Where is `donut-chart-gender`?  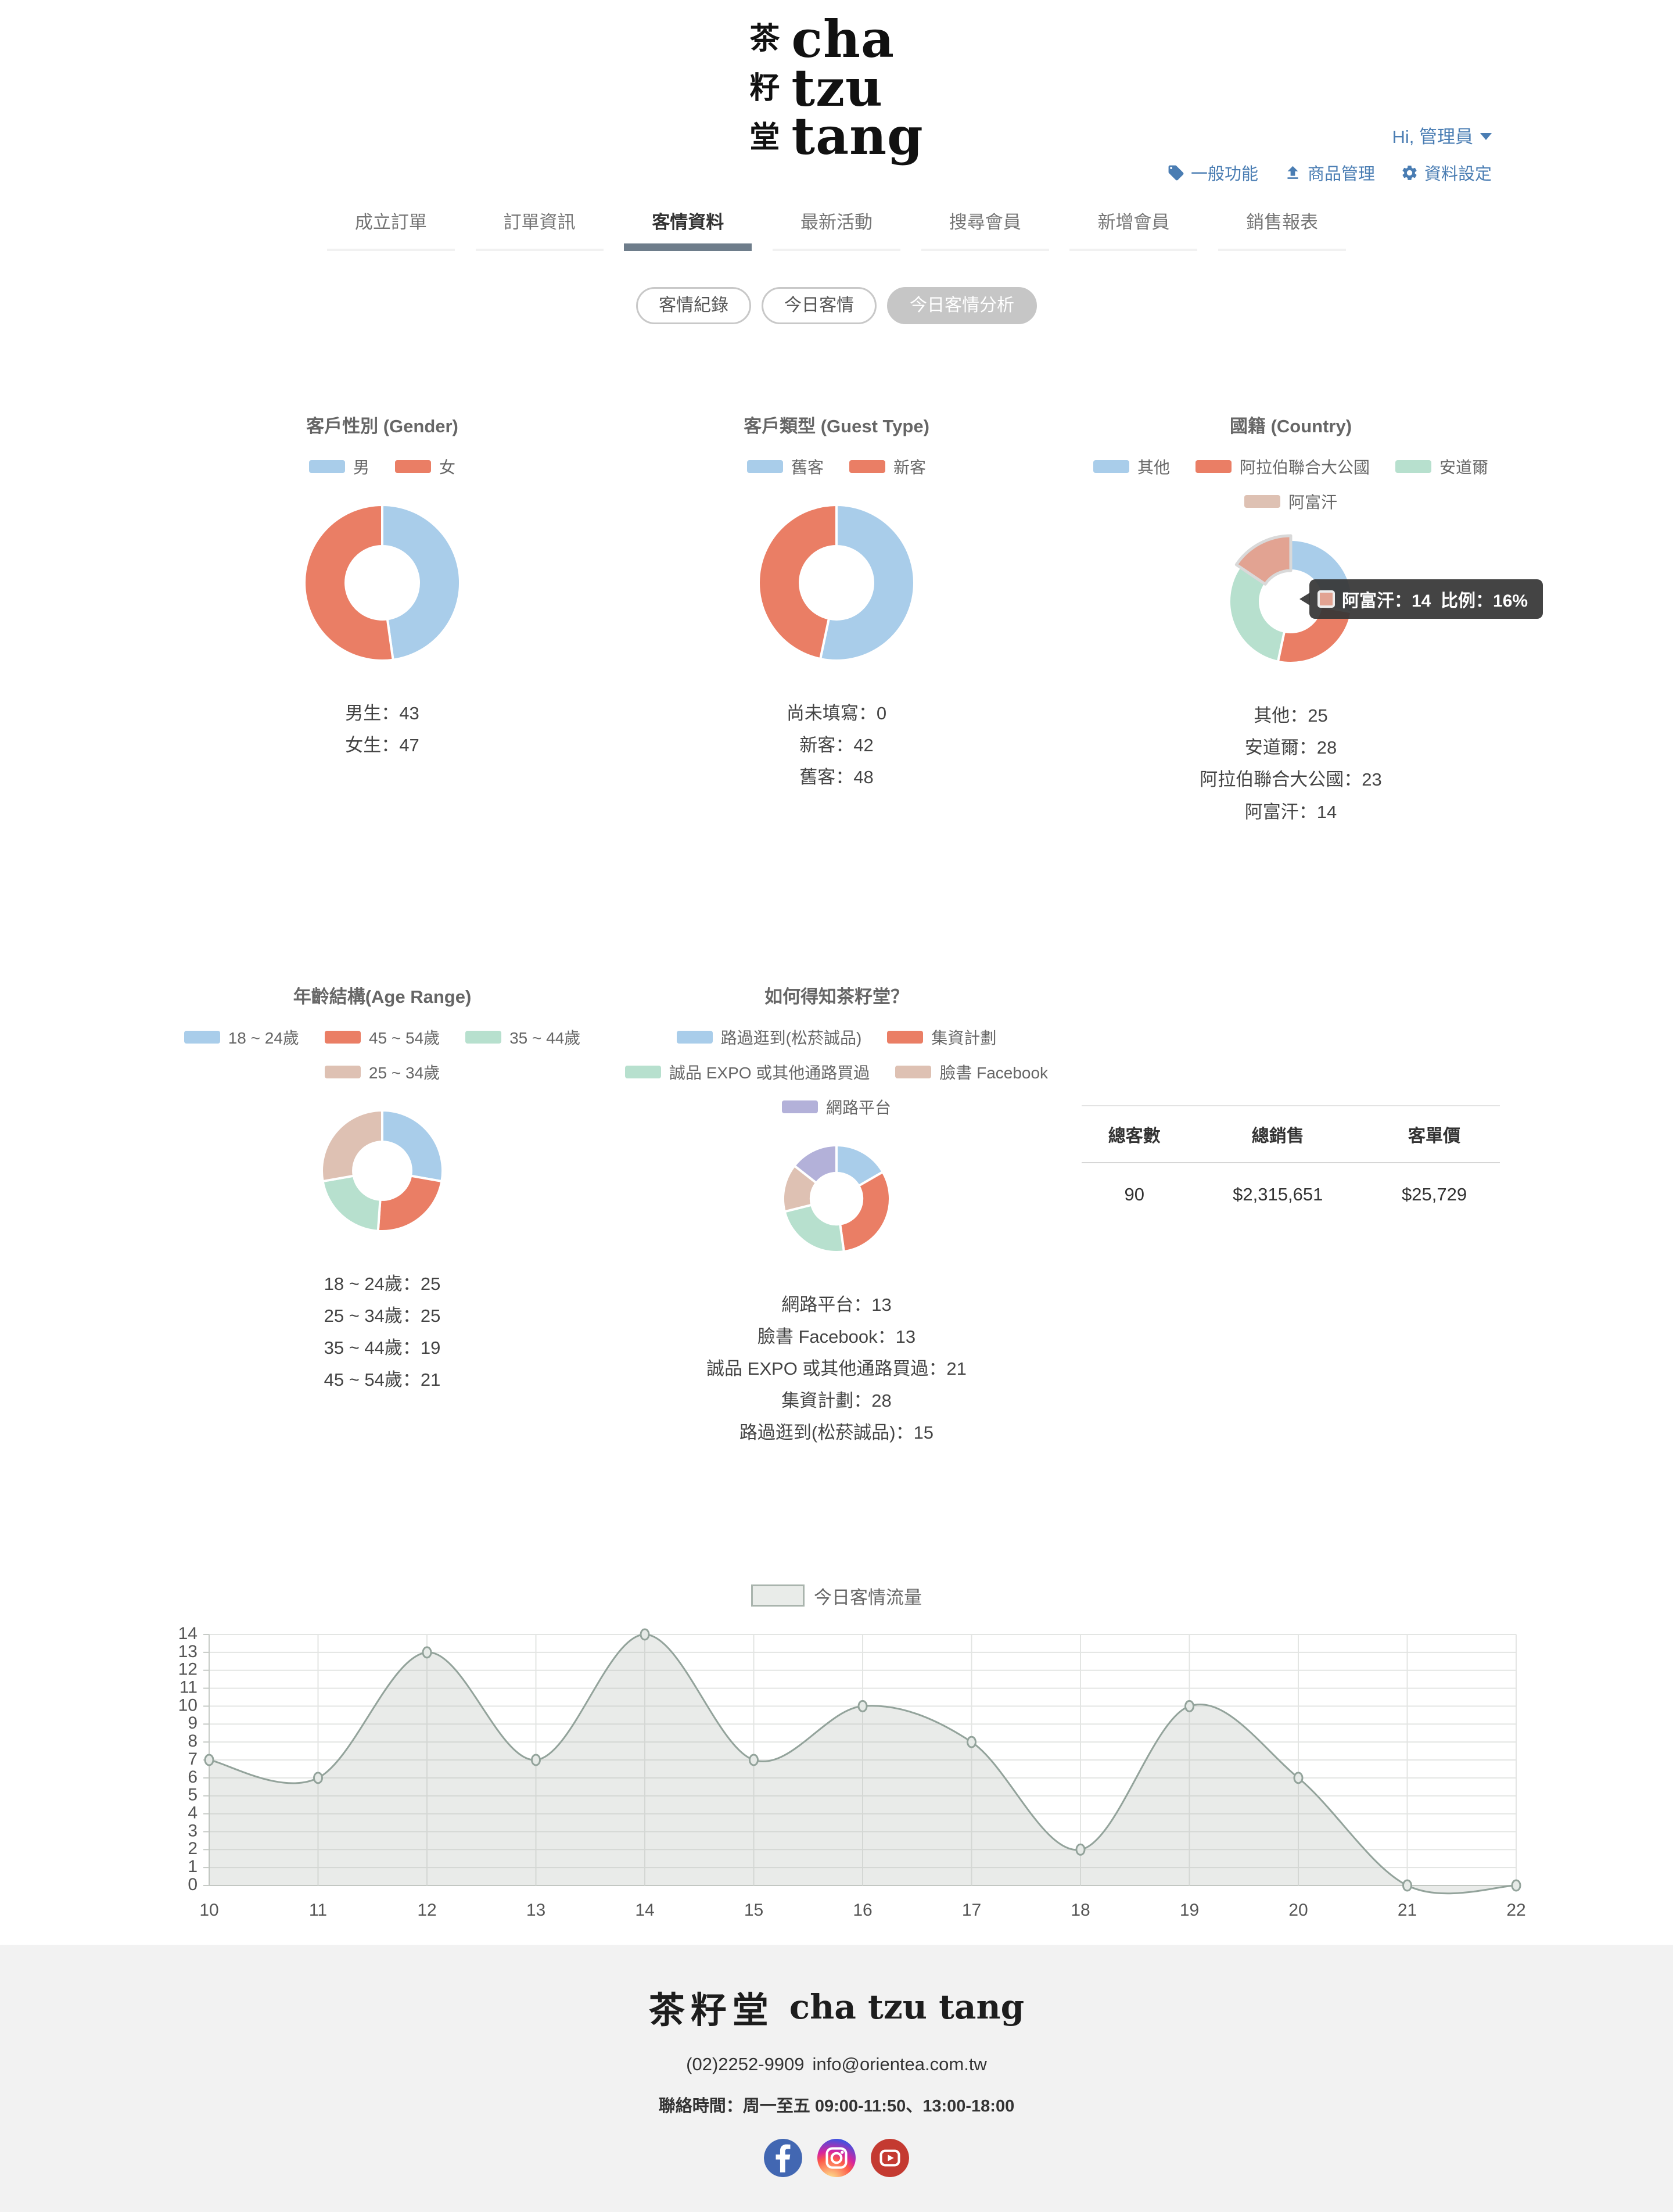 donut-chart-gender is located at coordinates (382, 584).